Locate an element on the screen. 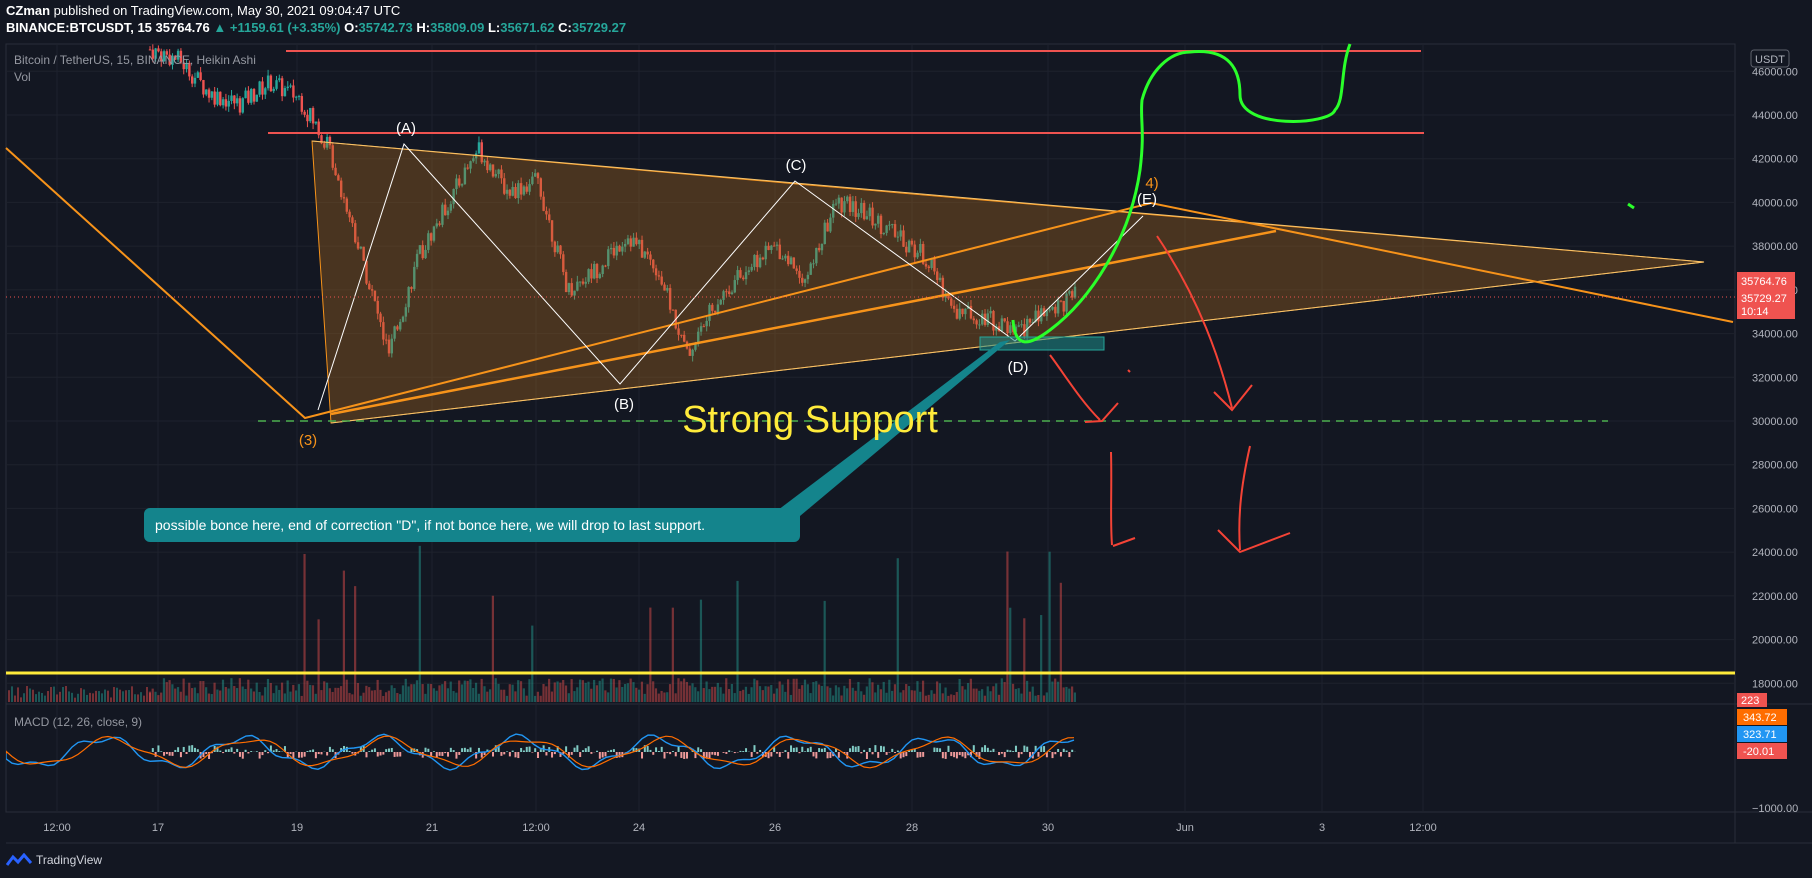 The height and width of the screenshot is (878, 1812). low-label: L: is located at coordinates (494, 27).